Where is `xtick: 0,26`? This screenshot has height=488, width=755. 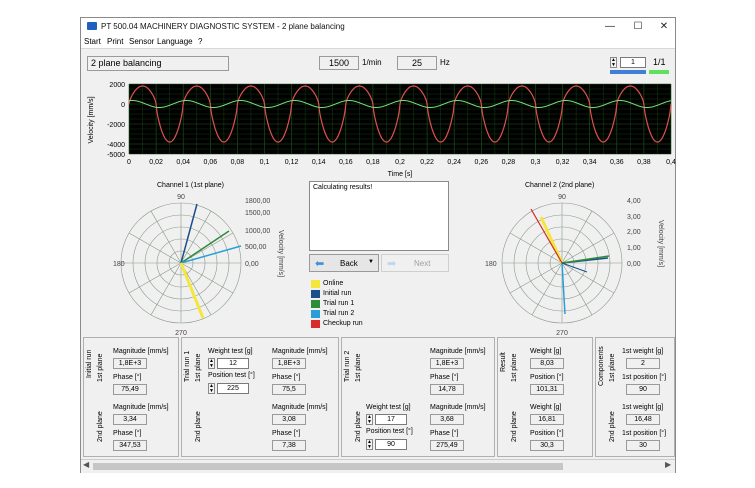 xtick: 0,26 is located at coordinates (481, 162).